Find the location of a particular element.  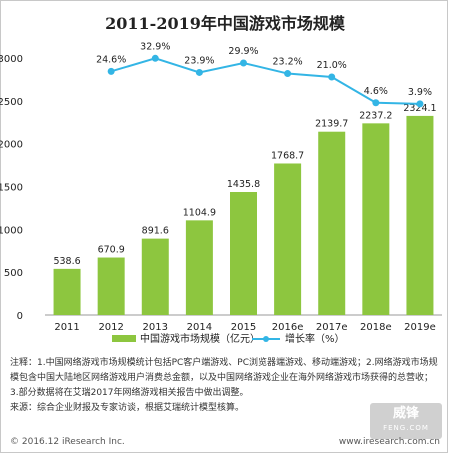

y-tick-label-3000: 3000 is located at coordinates (11, 59).